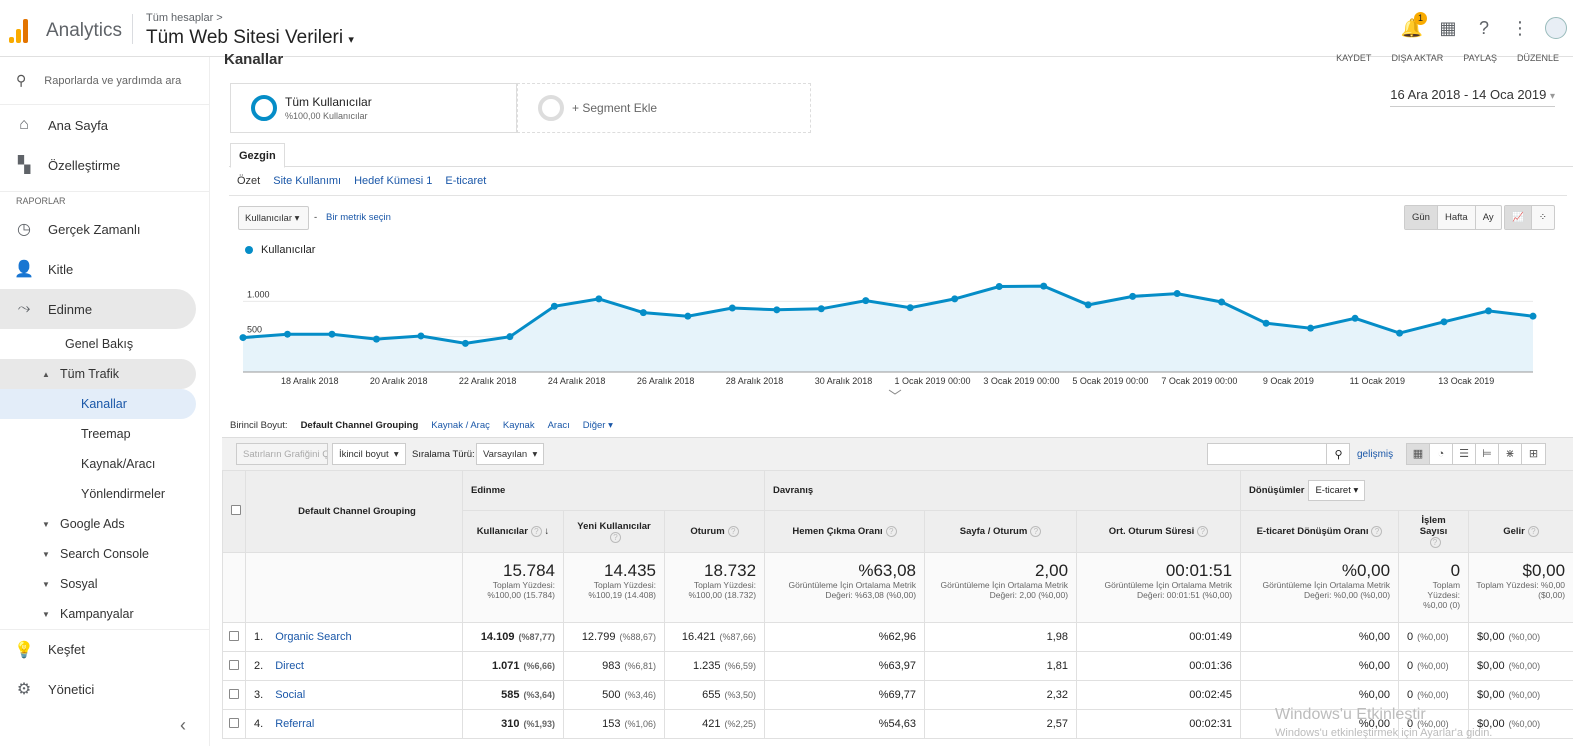  I want to click on subtab-summary: Özet, so click(249, 181).